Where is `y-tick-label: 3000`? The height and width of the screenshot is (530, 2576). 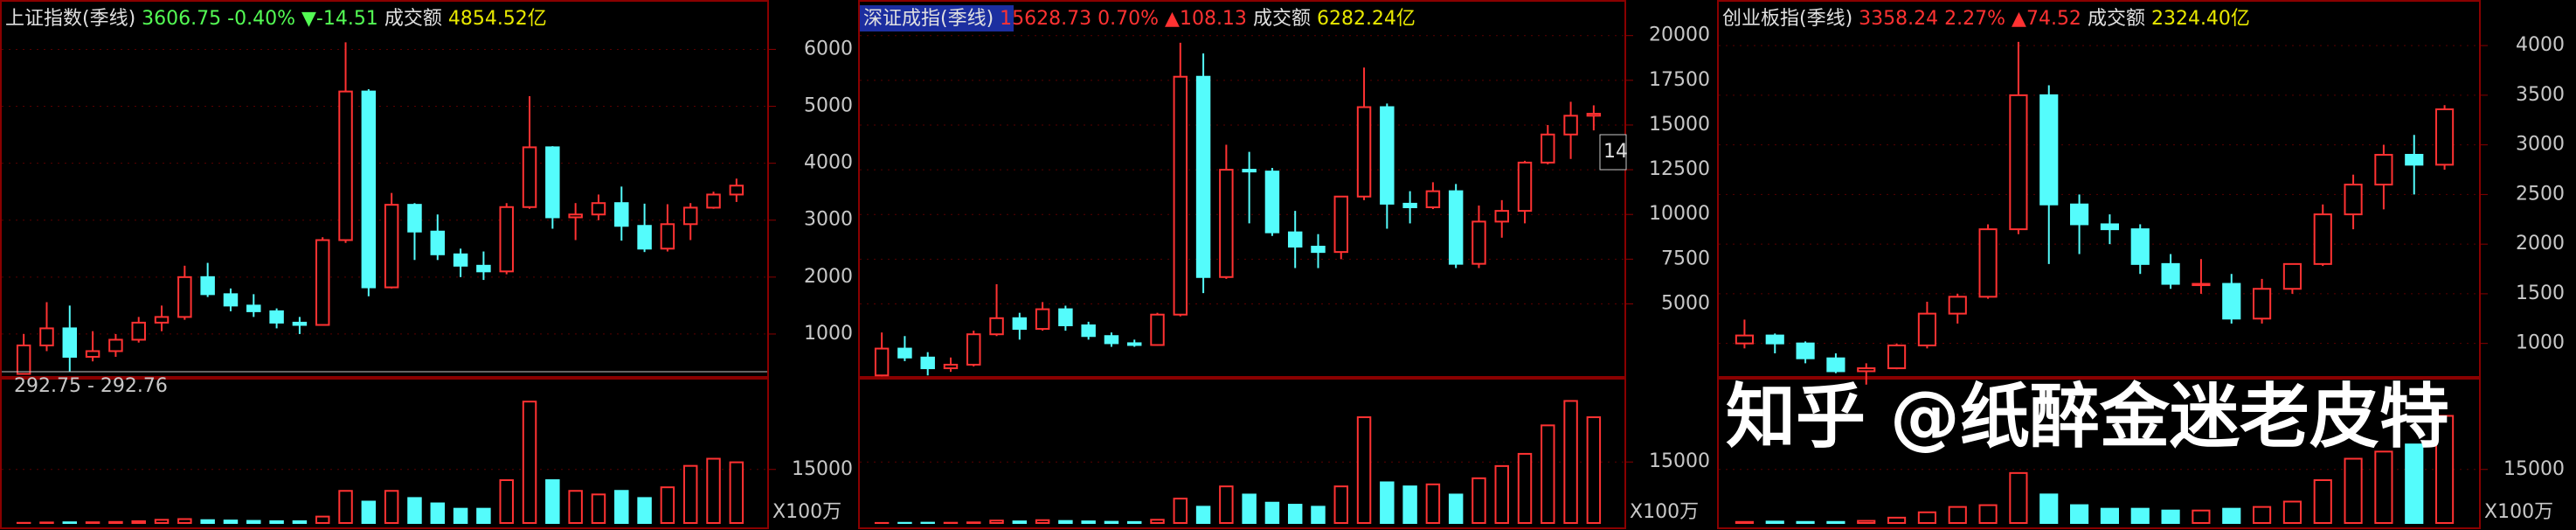
y-tick-label: 3000 is located at coordinates (2540, 145).